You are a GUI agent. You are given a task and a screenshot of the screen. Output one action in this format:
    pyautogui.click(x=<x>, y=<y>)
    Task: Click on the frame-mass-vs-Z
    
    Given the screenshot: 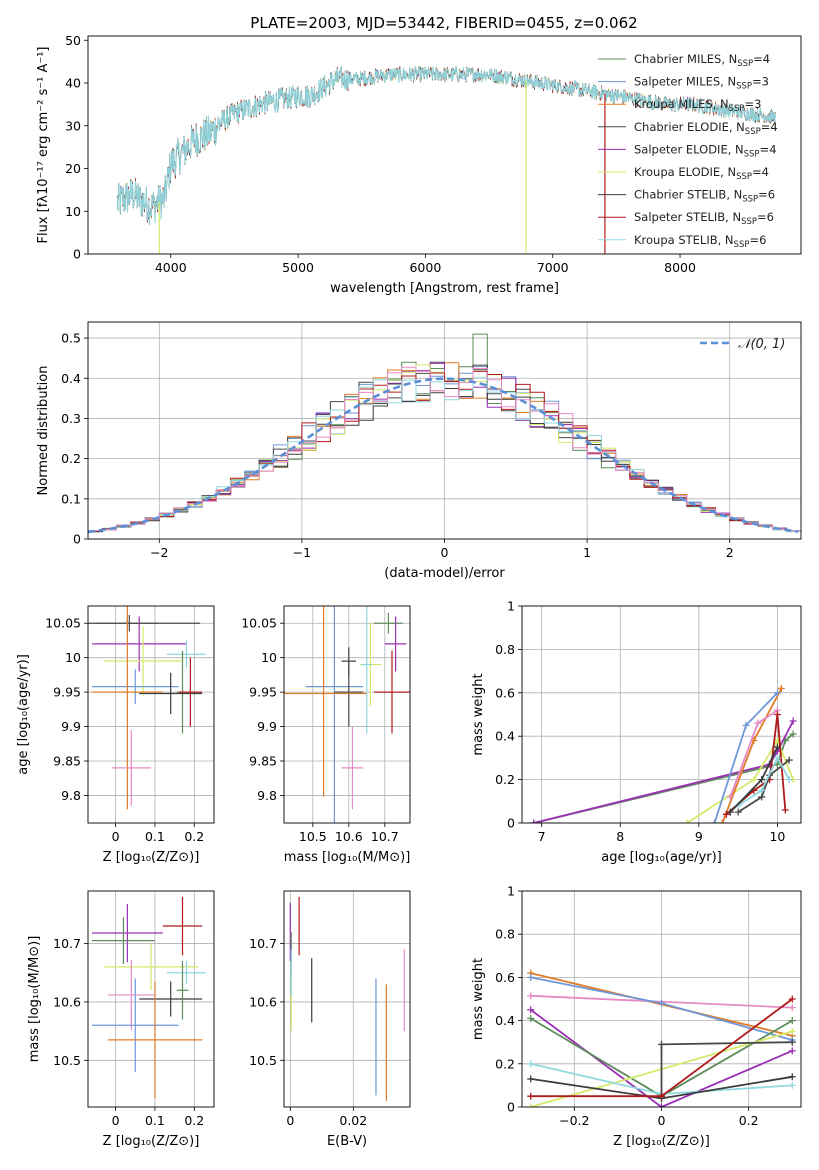 What is the action you would take?
    pyautogui.click(x=151, y=999)
    